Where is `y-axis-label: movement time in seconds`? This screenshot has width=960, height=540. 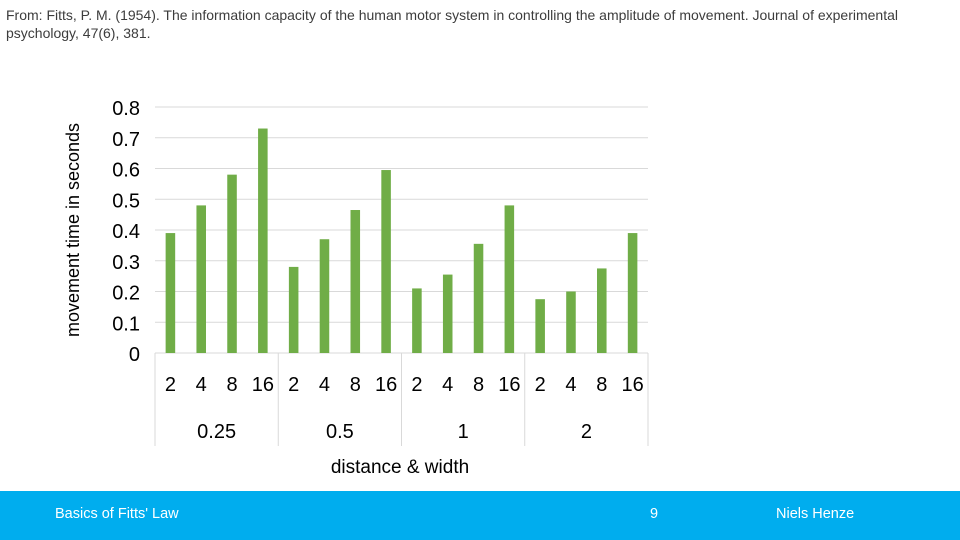
y-axis-label: movement time in seconds is located at coordinates (73, 230).